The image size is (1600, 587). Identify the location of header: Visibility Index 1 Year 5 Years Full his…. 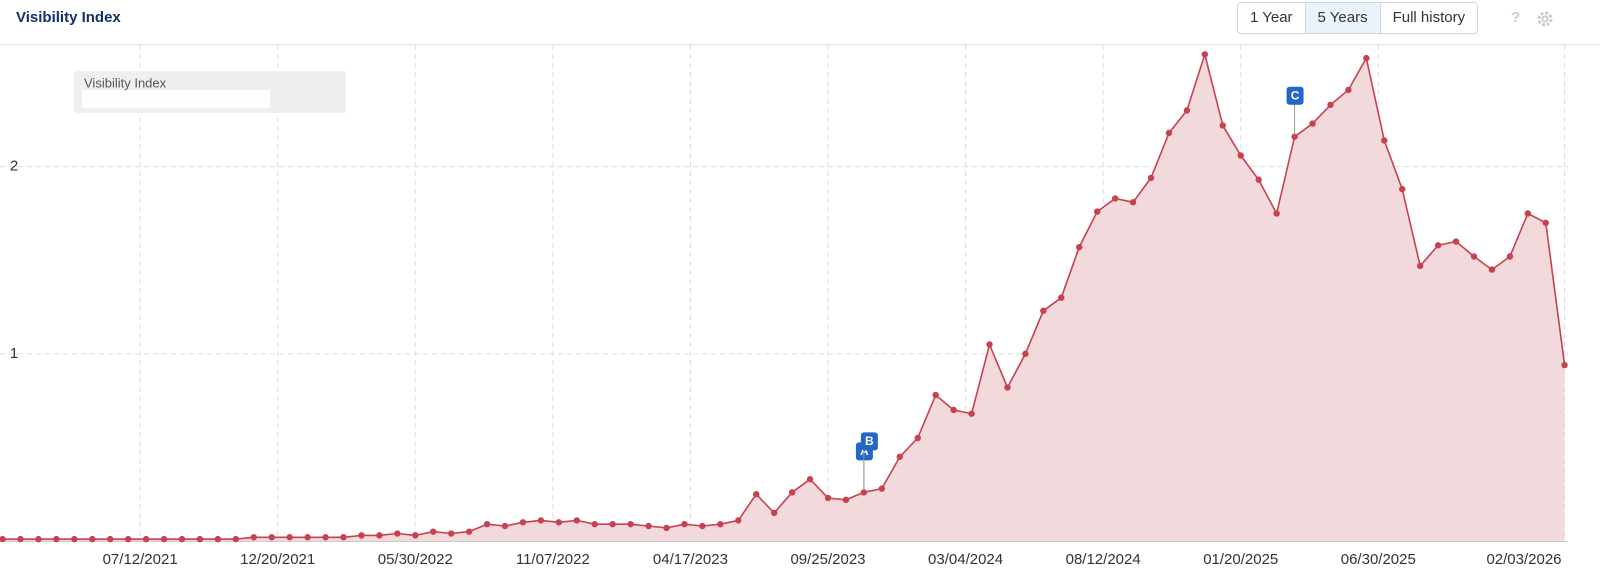
(800, 22).